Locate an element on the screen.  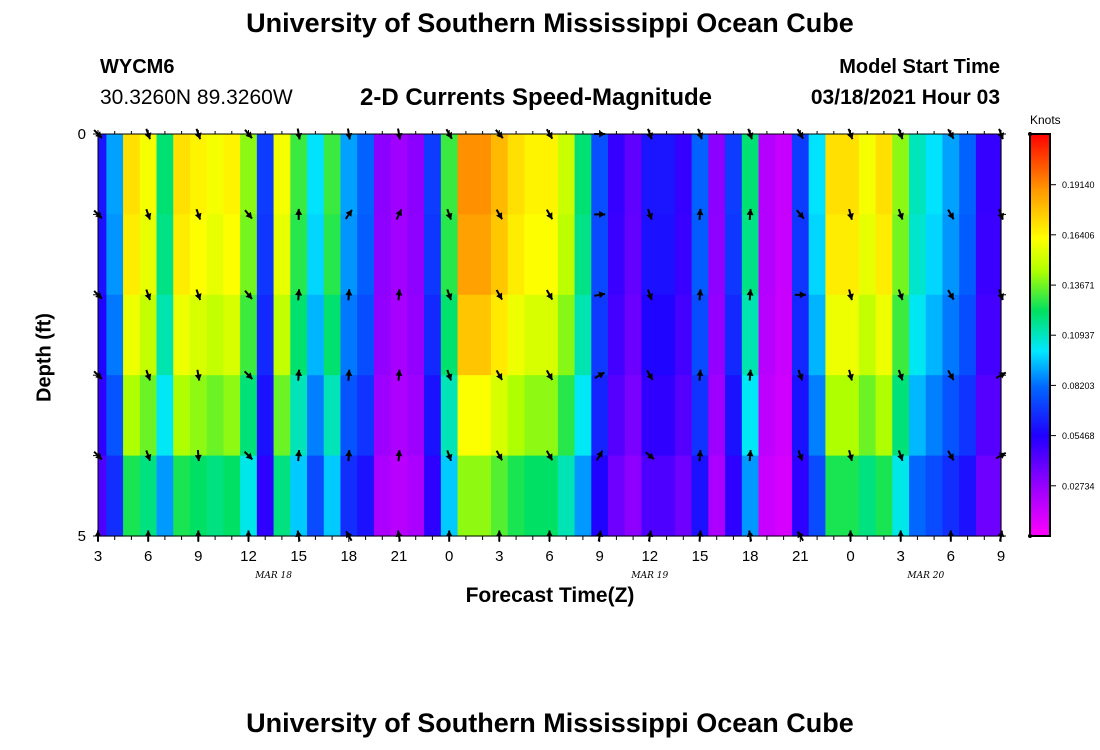
colorbar-tick-label: 0.16406 is located at coordinates (1078, 235).